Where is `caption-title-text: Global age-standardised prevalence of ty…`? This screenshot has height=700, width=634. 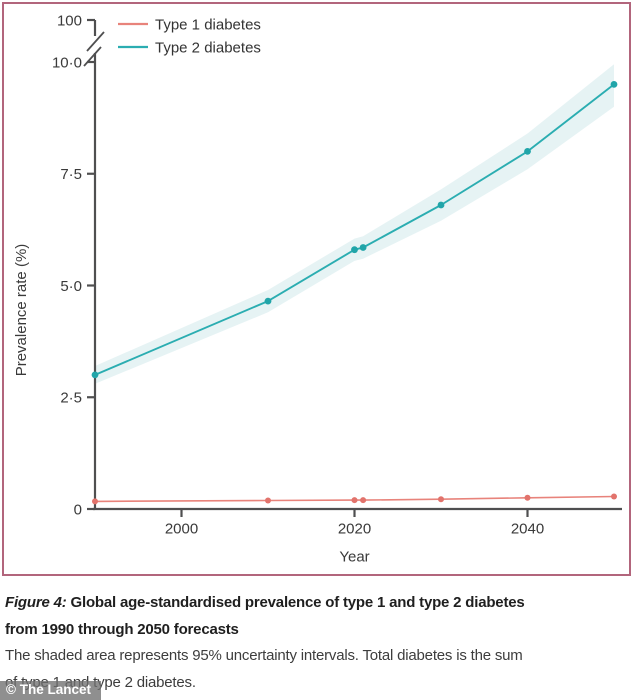 caption-title-text: Global age-standardised prevalence of ty… is located at coordinates (295, 602).